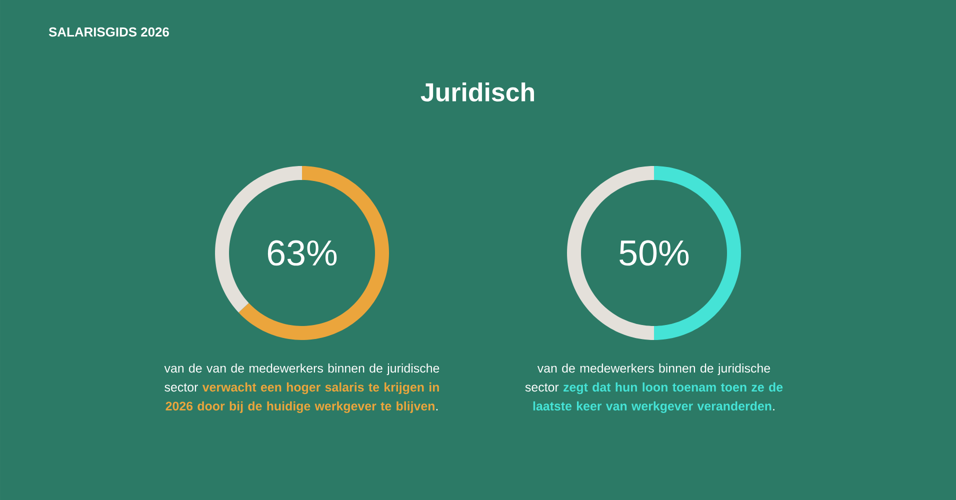 The height and width of the screenshot is (500, 956). What do you see at coordinates (477, 92) in the screenshot?
I see `text: Juridisch` at bounding box center [477, 92].